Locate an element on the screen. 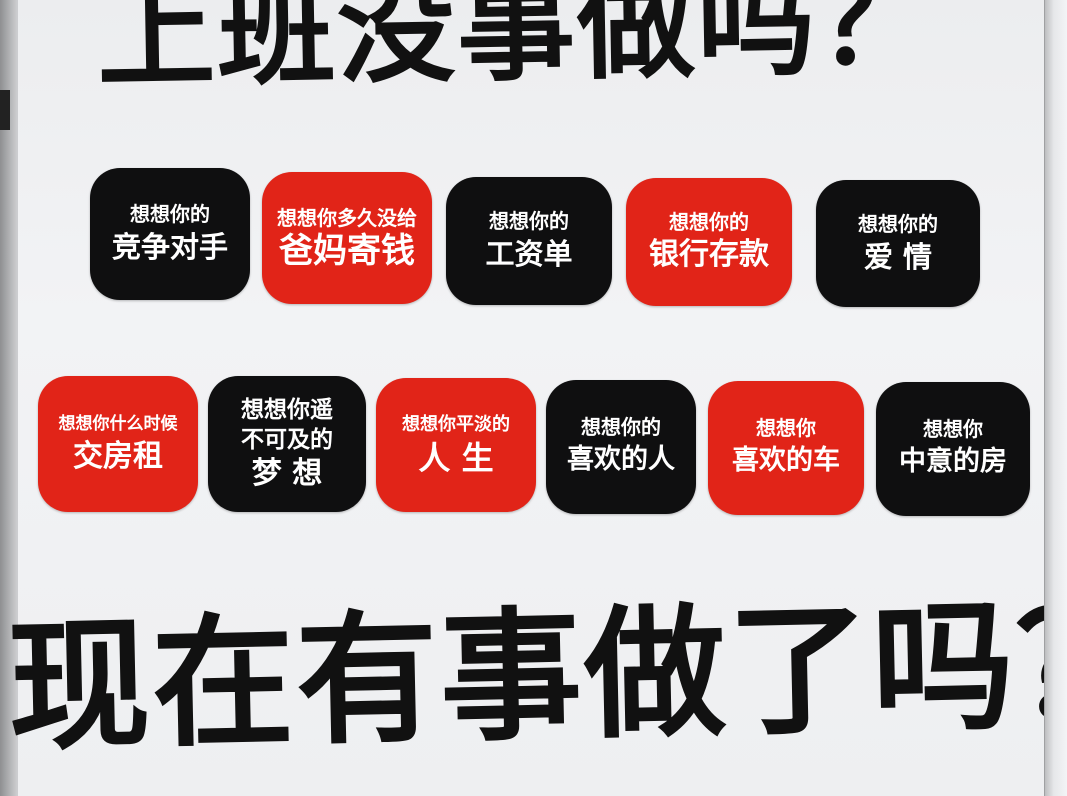 This screenshot has height=796, width=1067. frame-edge is located at coordinates (1055, 398).